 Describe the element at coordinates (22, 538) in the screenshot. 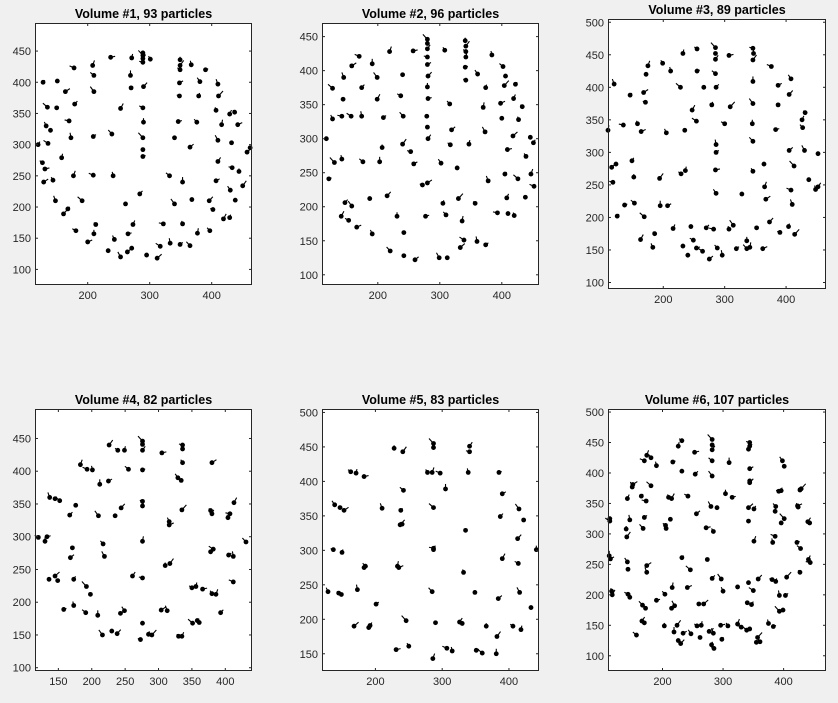

I see `y-tick-label: 300` at that location.